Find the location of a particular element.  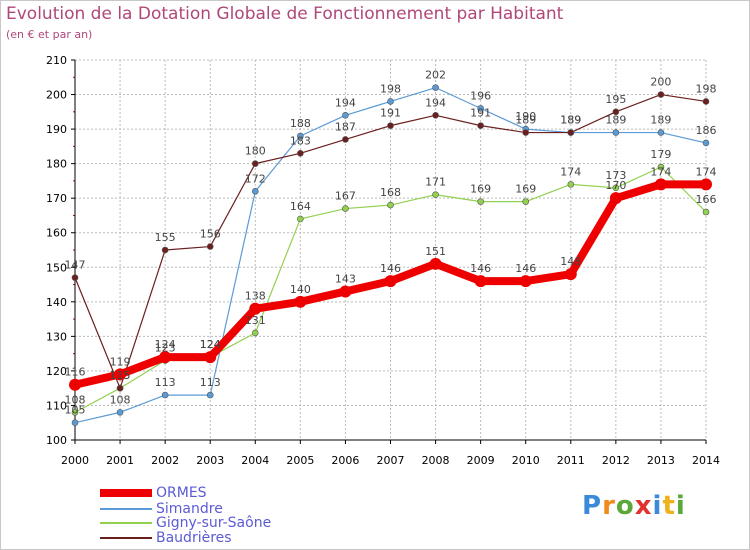

data-label-gigny-sur-saone: 166 is located at coordinates (706, 199).